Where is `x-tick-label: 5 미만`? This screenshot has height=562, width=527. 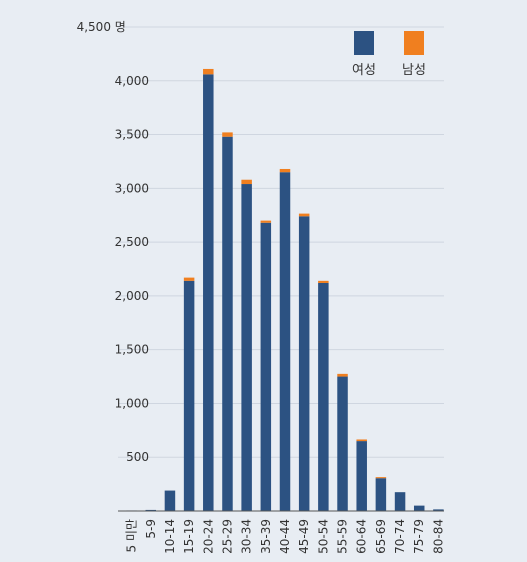
x-tick-label: 5 미만 is located at coordinates (132, 536).